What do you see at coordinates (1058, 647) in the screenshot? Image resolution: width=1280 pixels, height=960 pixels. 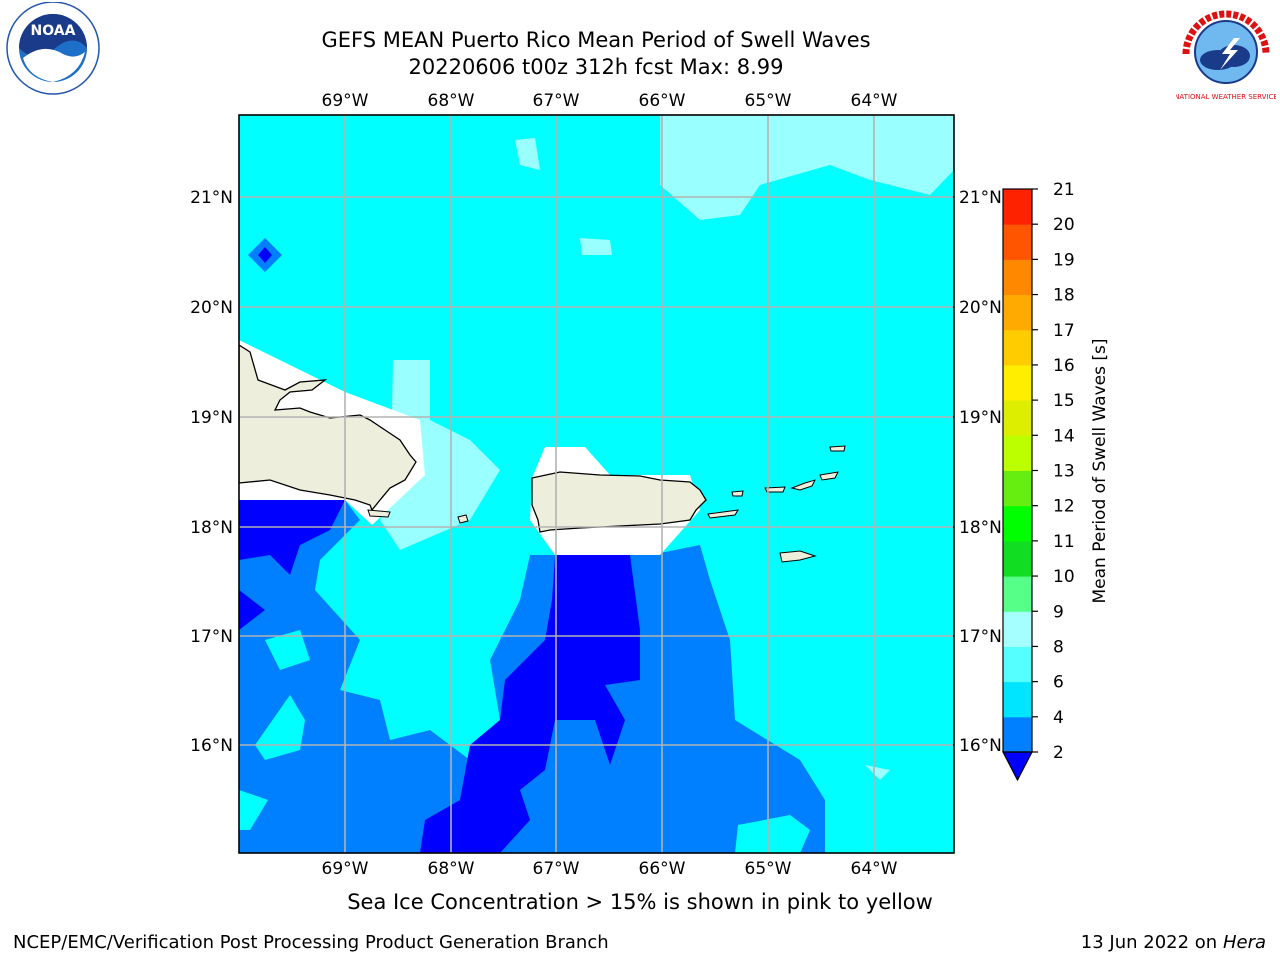 I see `colorbar-tick-label: 8` at bounding box center [1058, 647].